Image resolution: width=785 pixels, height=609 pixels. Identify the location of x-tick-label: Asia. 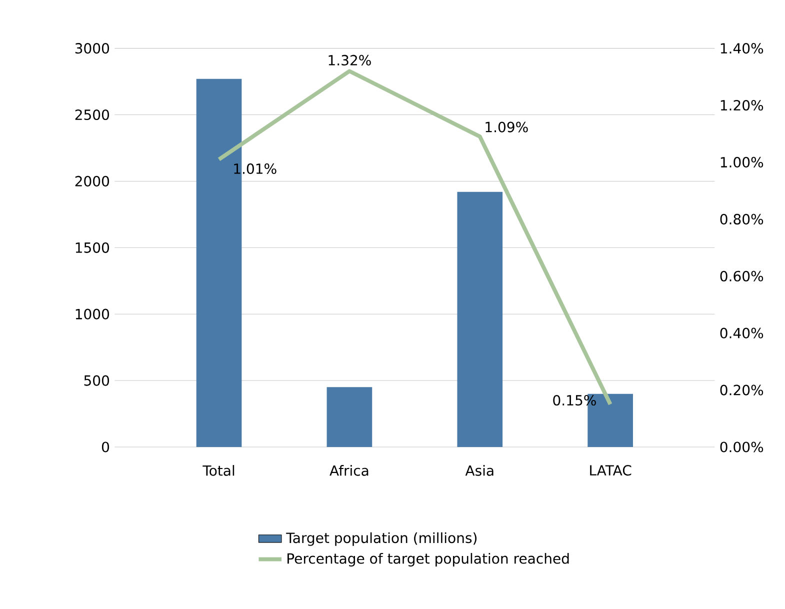
(479, 470).